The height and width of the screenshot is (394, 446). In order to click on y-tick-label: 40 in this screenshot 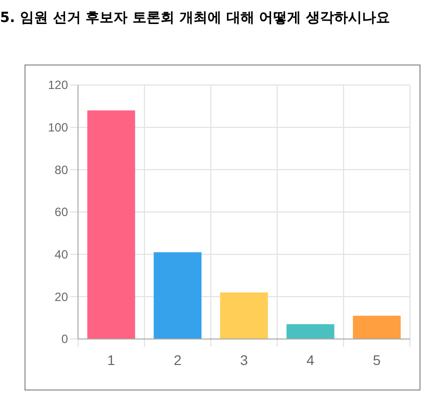, I will do `click(61, 255)`.